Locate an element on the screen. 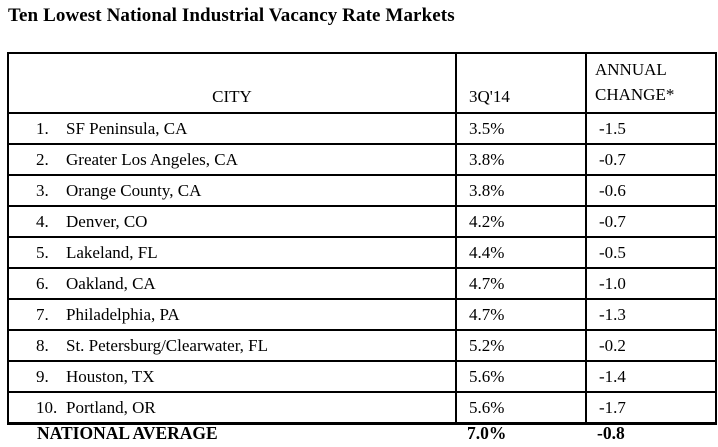  city-cell: 2. Greater Los Angeles, CA is located at coordinates (232, 160).